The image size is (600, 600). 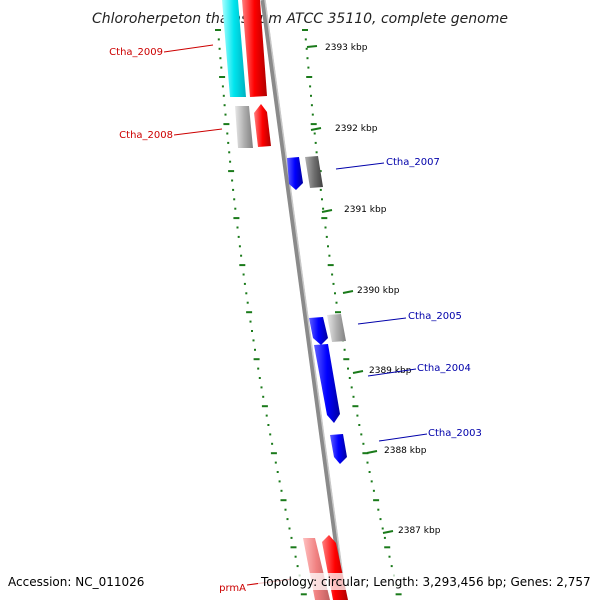 What do you see at coordinates (435, 316) in the screenshot?
I see `gene-label-ctha-2005: Ctha_2005` at bounding box center [435, 316].